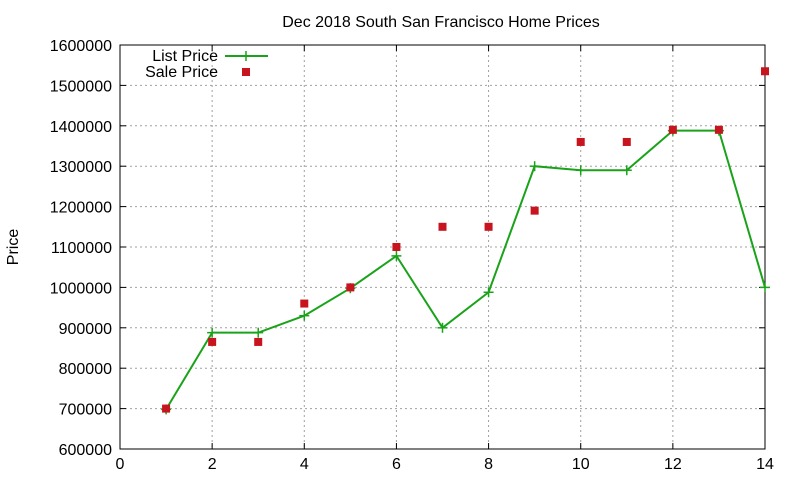 This screenshot has width=800, height=480. What do you see at coordinates (445, 464) in the screenshot?
I see `x-tick-labels: 0 2 4 6 8 10 12 14` at bounding box center [445, 464].